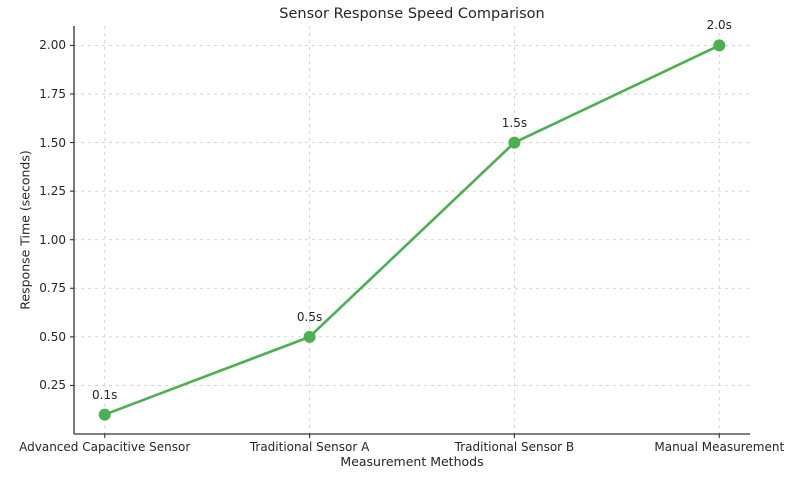  Describe the element at coordinates (514, 447) in the screenshot. I see `x-tick-label: Traditional Sensor B` at that location.